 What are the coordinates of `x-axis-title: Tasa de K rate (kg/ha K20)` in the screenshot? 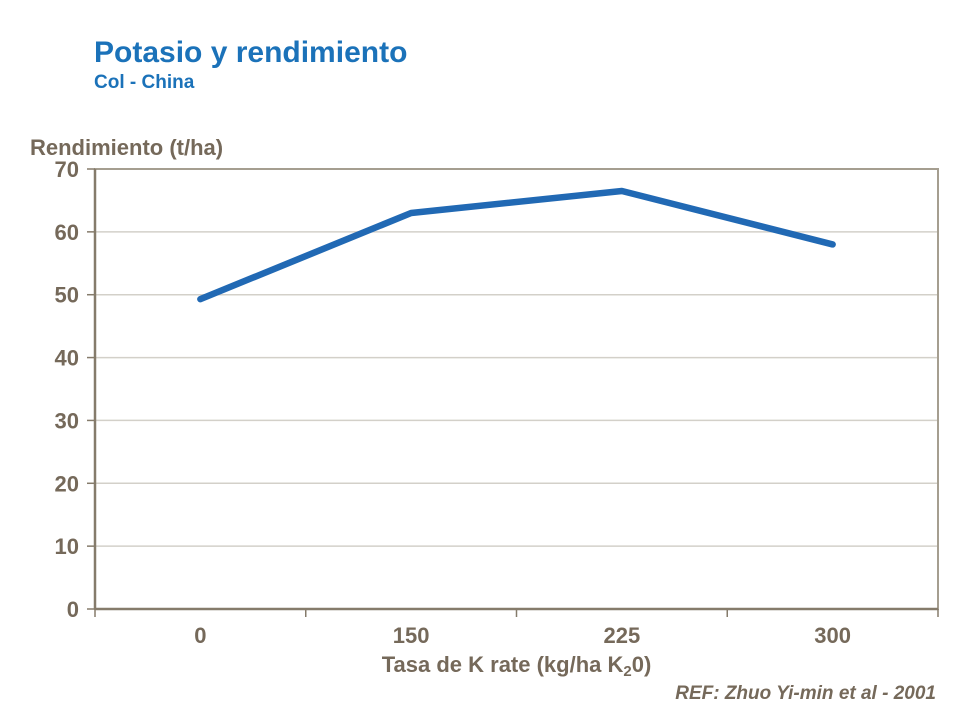 It's located at (516, 666).